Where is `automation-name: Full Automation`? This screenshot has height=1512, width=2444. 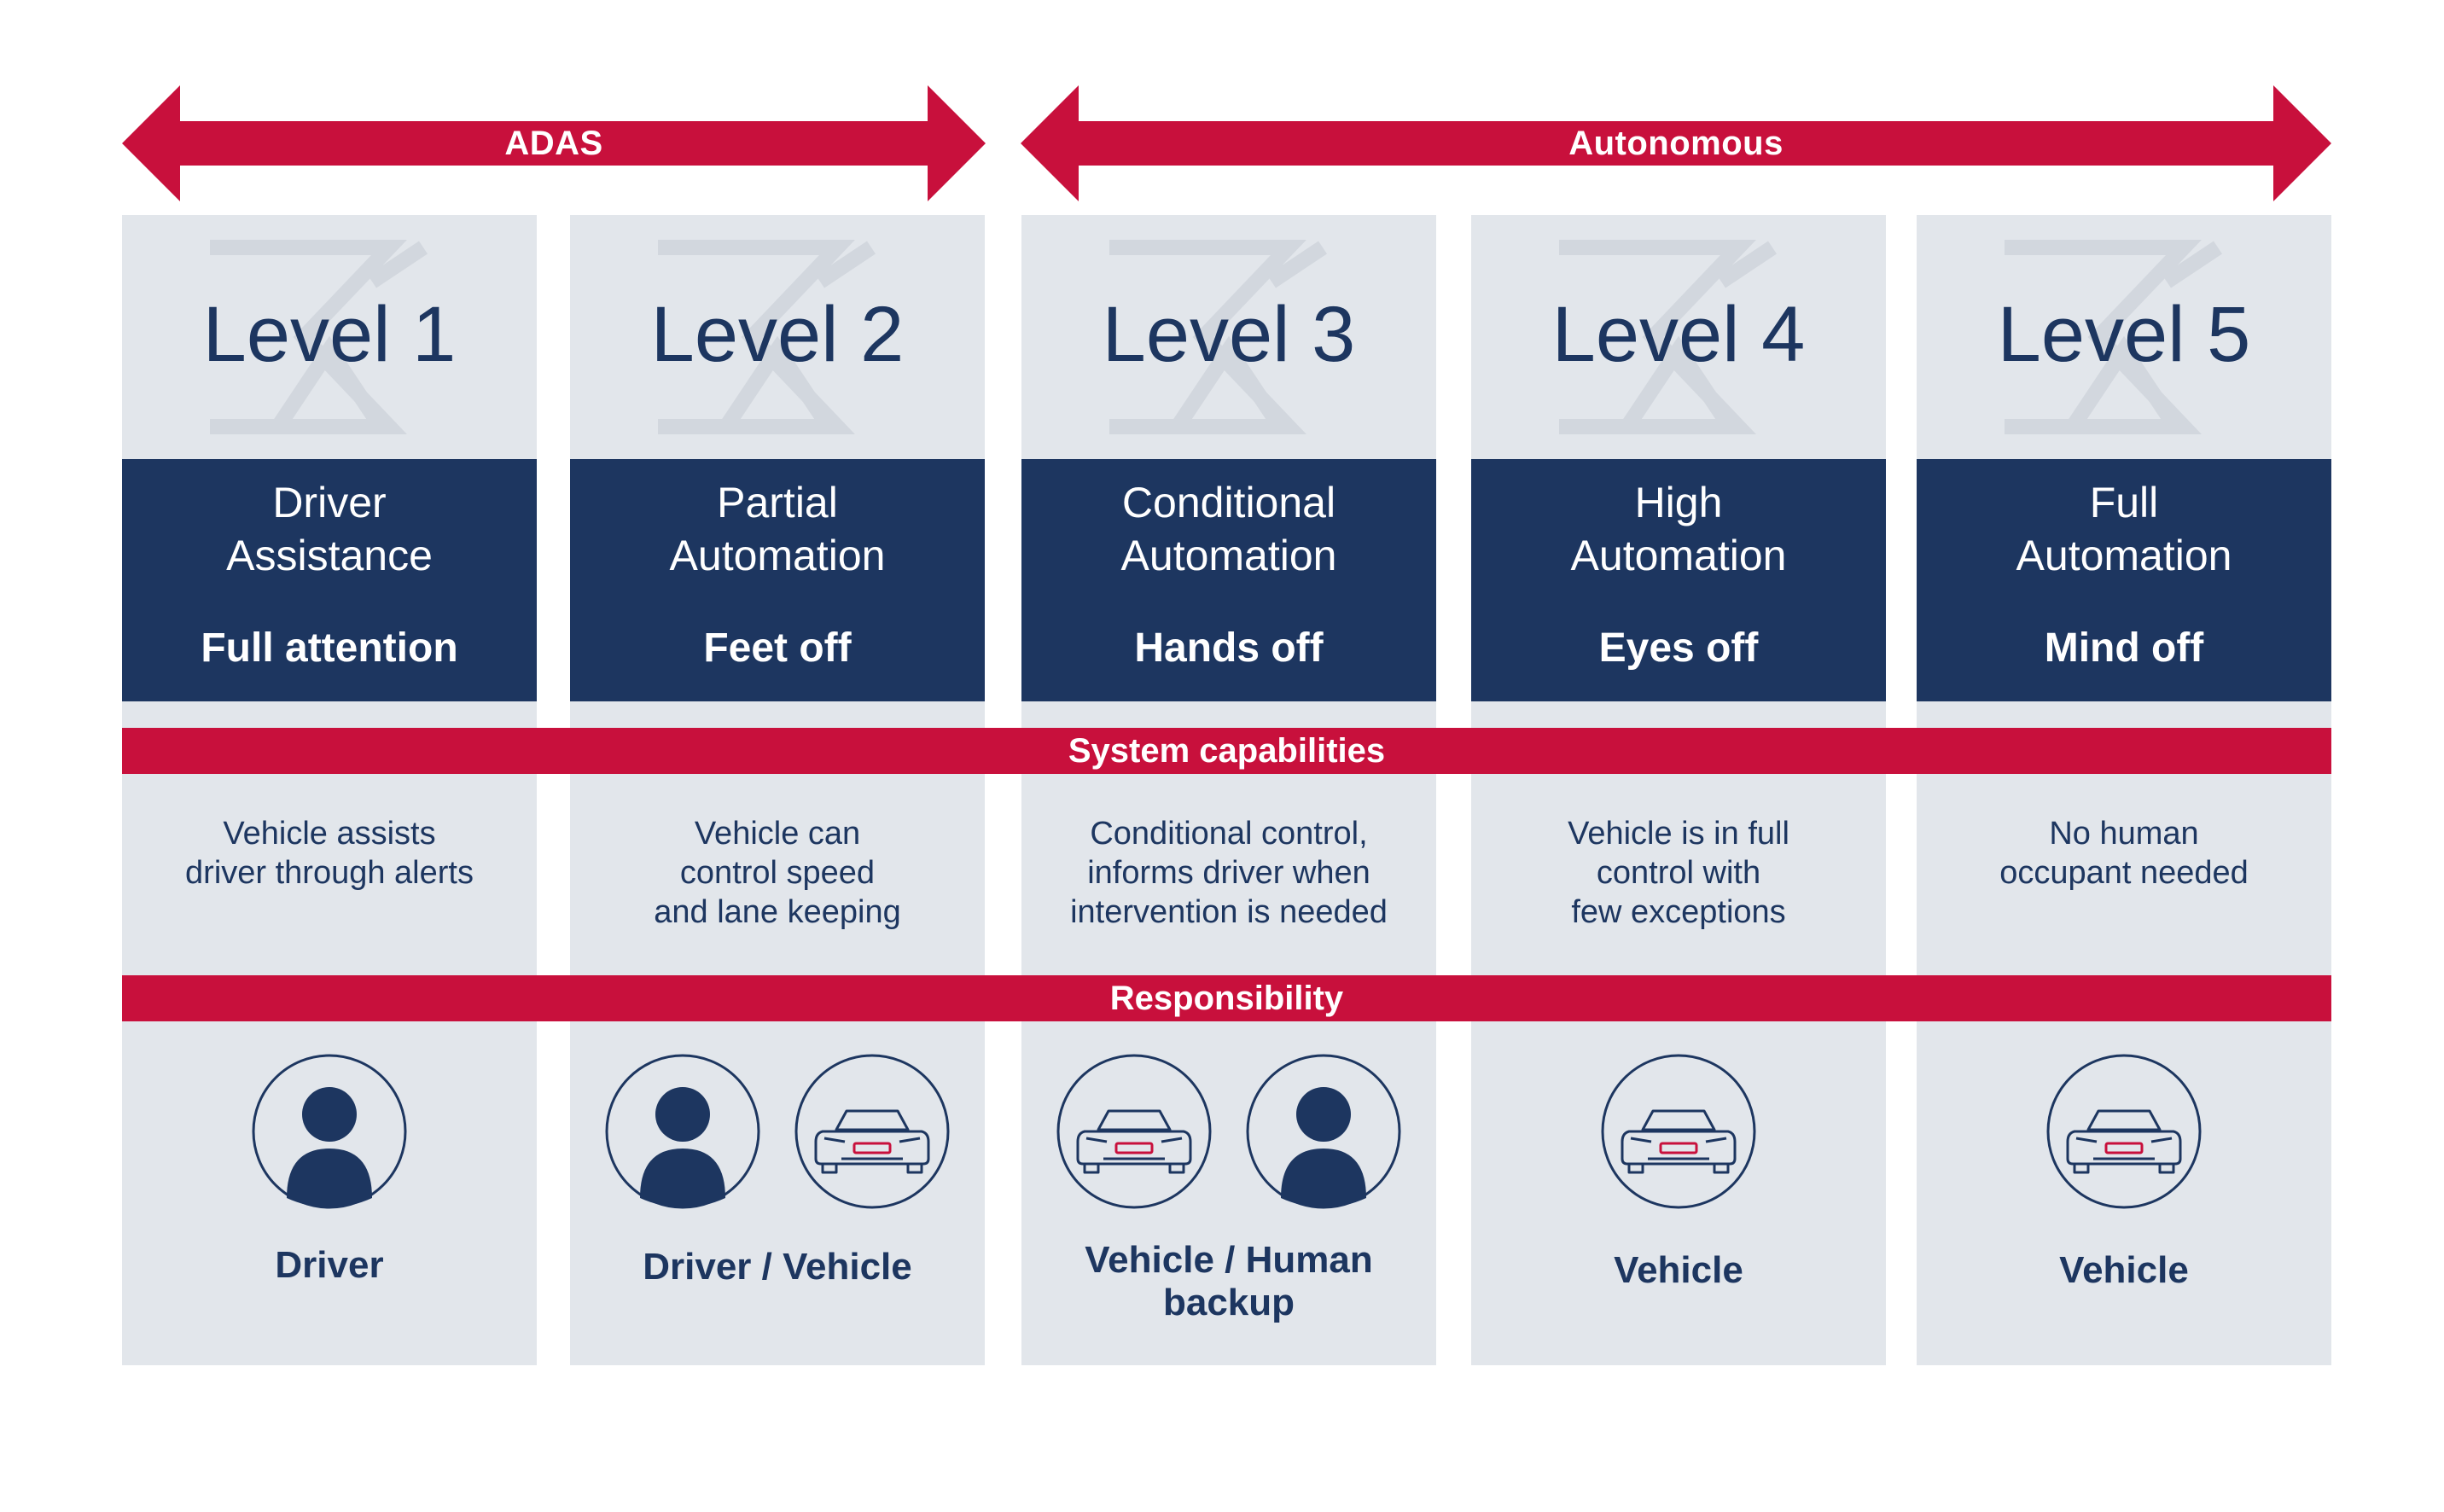 automation-name: Full Automation is located at coordinates (2124, 529).